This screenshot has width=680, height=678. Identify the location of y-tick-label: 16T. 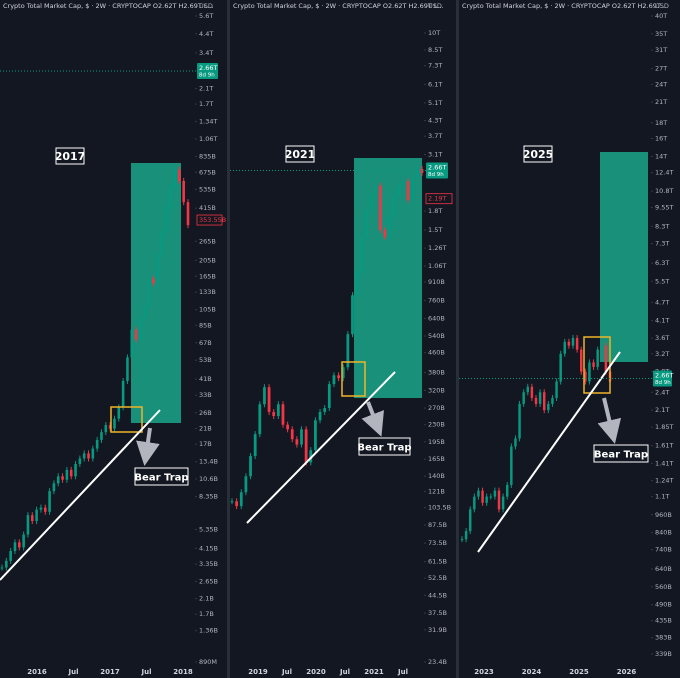
(661, 139).